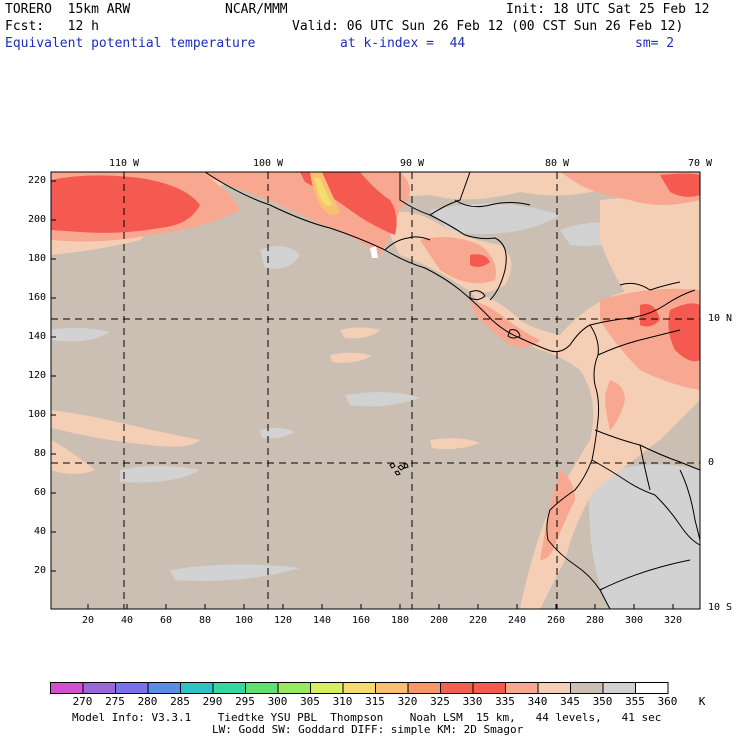 The height and width of the screenshot is (740, 740). Describe the element at coordinates (36, 336) in the screenshot. I see `y-tick-label: 140` at that location.